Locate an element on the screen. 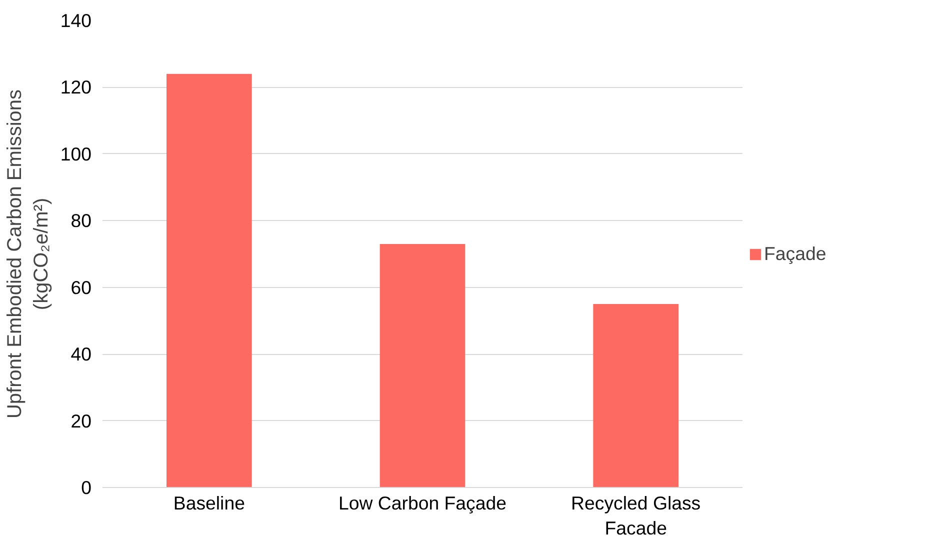  legend-label: Façade is located at coordinates (795, 253).